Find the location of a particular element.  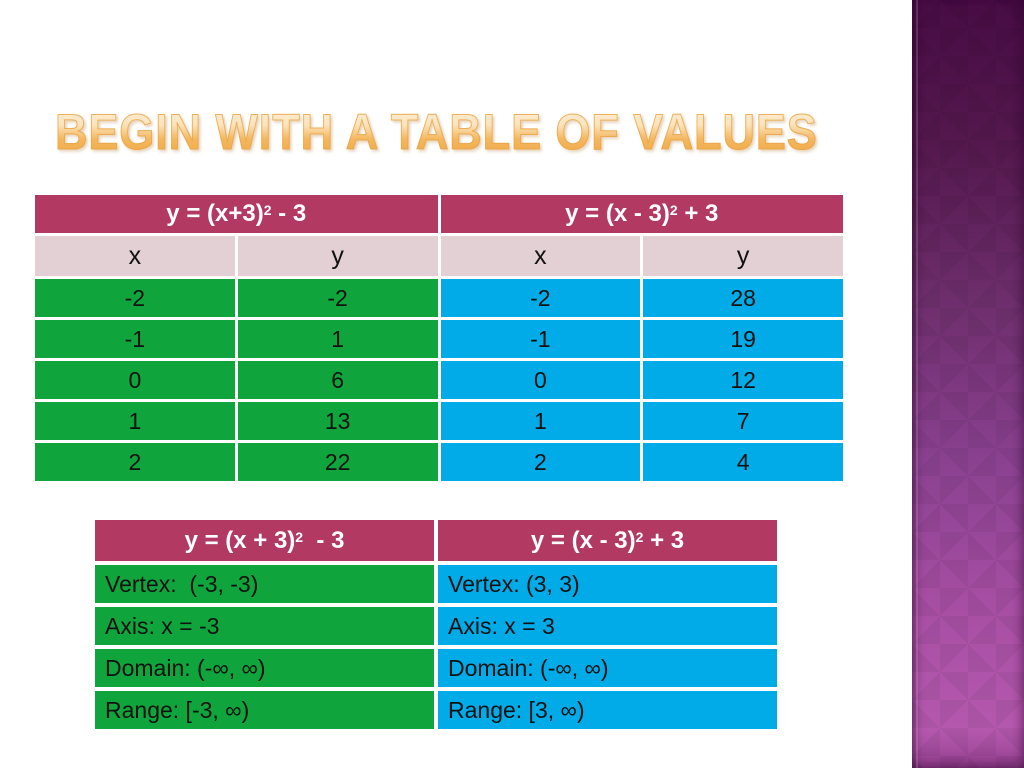

properties-table-header-right: y = (x - 3) 2 + 3 is located at coordinates (607, 540).